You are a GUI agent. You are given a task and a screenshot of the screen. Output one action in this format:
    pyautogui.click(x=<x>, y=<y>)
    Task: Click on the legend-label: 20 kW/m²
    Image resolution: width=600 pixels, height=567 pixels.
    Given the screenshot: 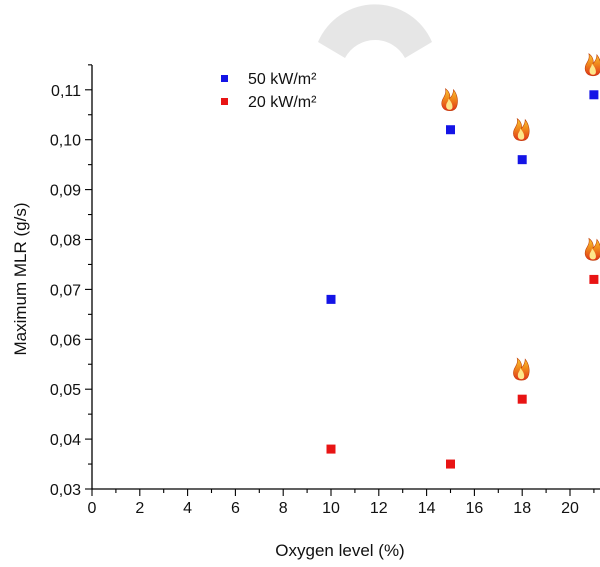 What is the action you would take?
    pyautogui.click(x=282, y=102)
    